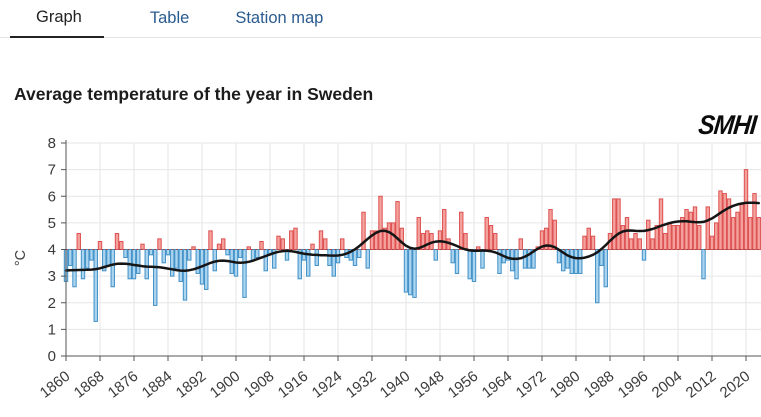 The width and height of the screenshot is (761, 417). I want to click on bar-2003, so click(673, 237).